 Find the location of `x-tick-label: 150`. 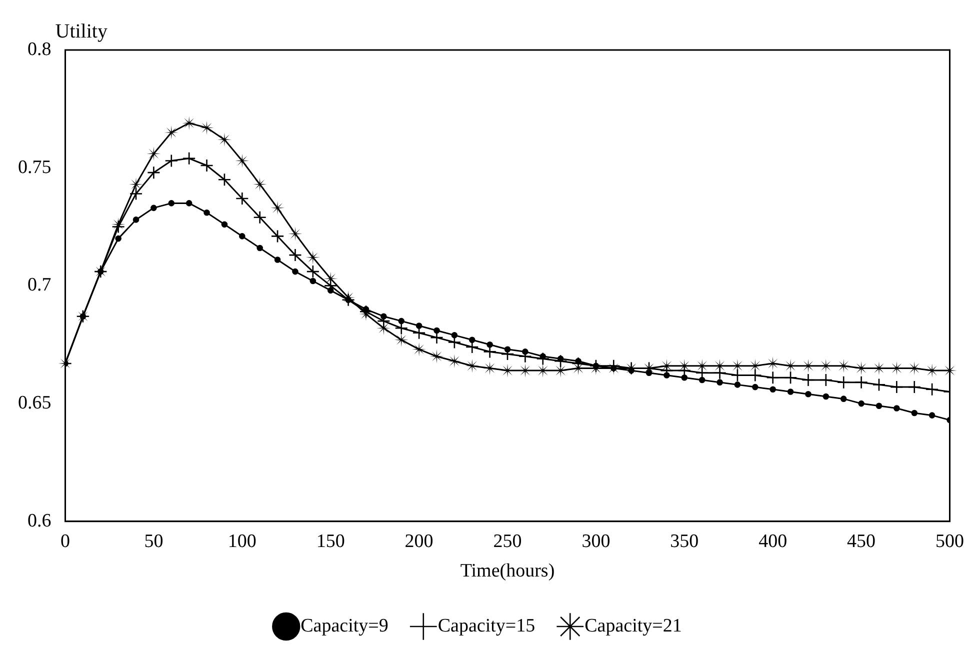

x-tick-label: 150 is located at coordinates (330, 541).